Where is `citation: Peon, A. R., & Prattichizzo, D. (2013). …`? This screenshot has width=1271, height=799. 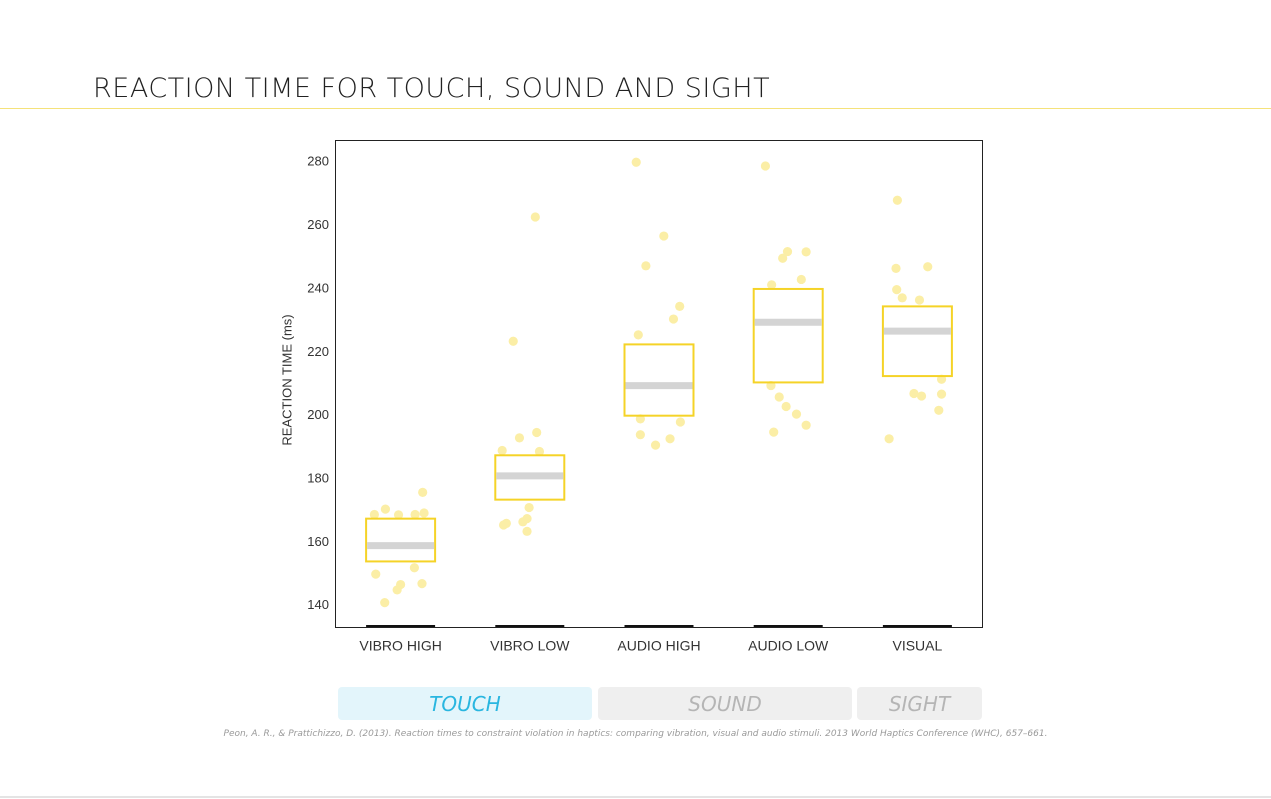 citation: Peon, A. R., & Prattichizzo, D. (2013). … is located at coordinates (635, 734).